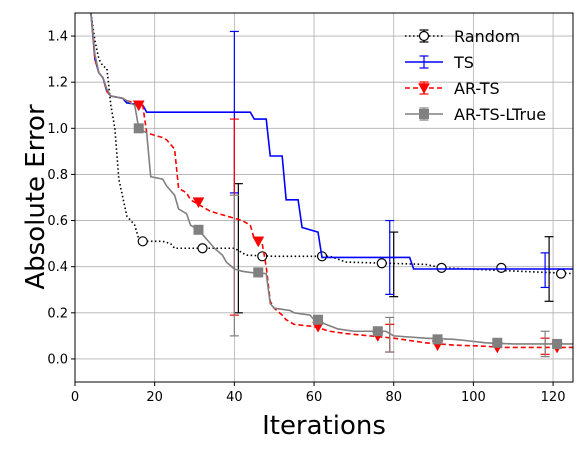 This screenshot has height=450, width=584. What do you see at coordinates (154, 397) in the screenshot?
I see `x-tick-label: 20` at bounding box center [154, 397].